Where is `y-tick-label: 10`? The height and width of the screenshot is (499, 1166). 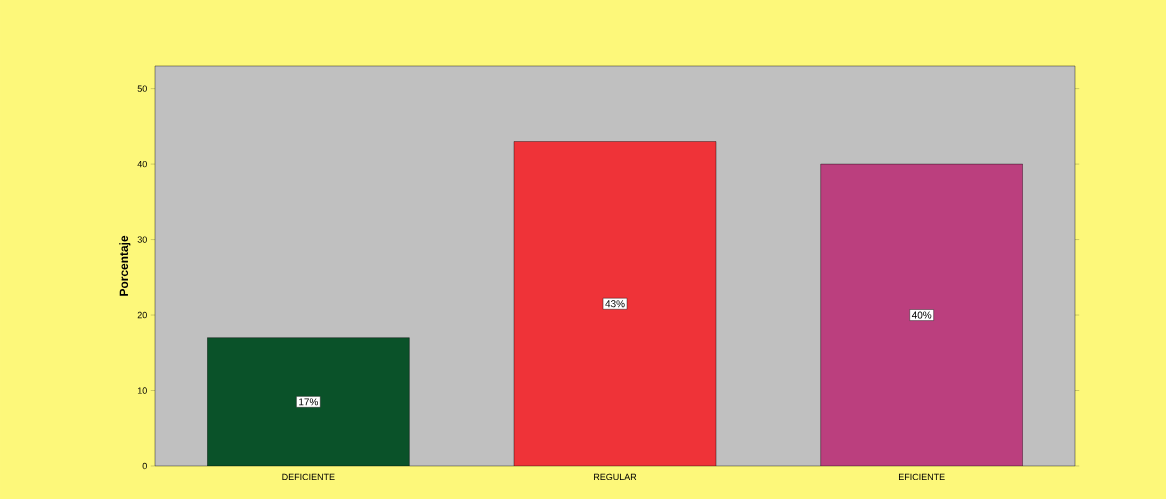 y-tick-label: 10 is located at coordinates (142, 390).